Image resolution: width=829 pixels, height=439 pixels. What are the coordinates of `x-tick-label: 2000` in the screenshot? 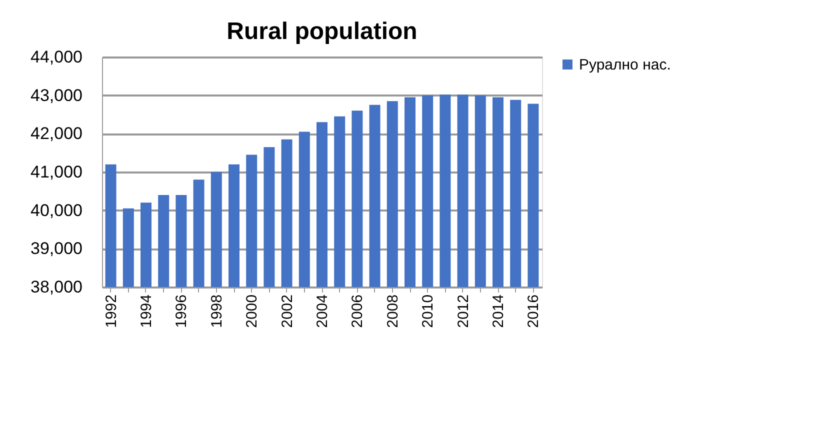 It's located at (252, 311).